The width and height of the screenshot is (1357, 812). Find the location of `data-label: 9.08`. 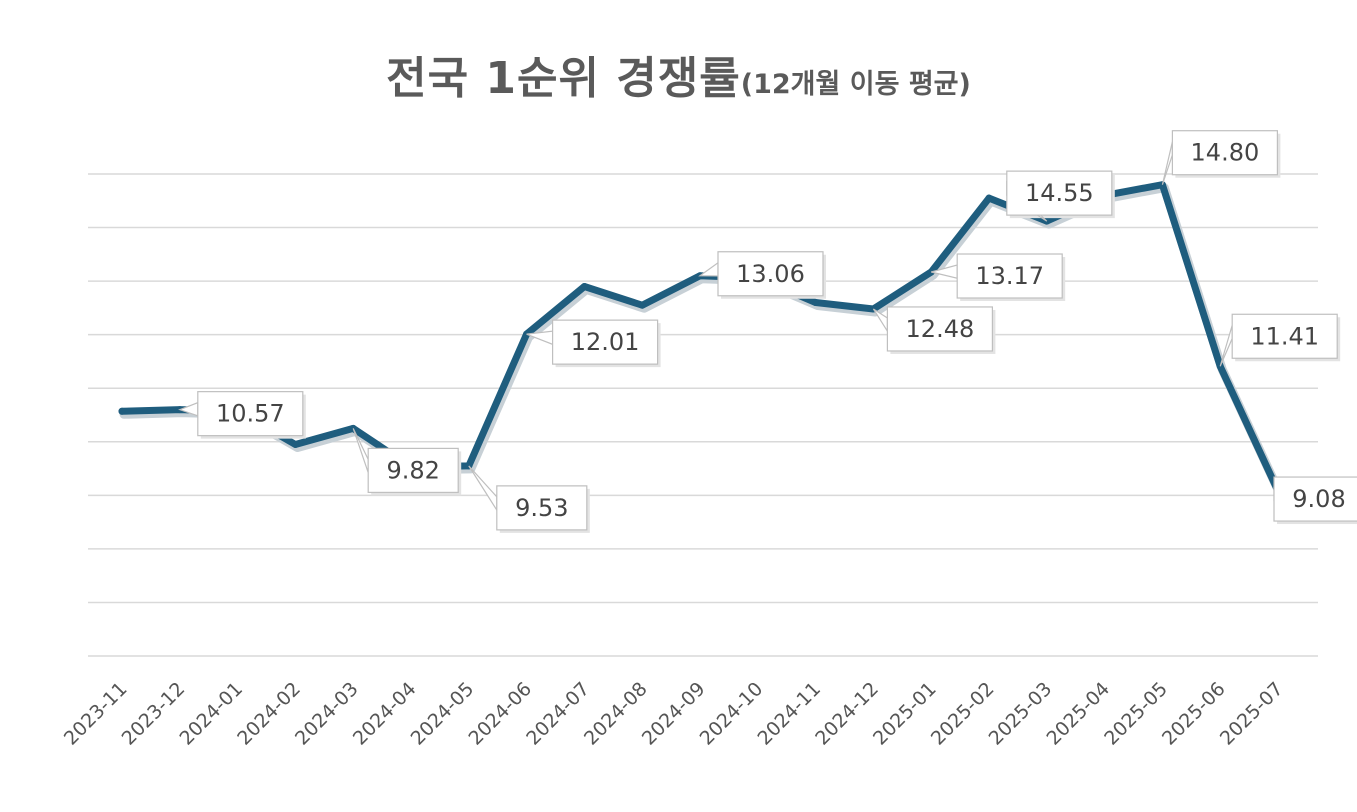

data-label: 9.08 is located at coordinates (1315, 500).